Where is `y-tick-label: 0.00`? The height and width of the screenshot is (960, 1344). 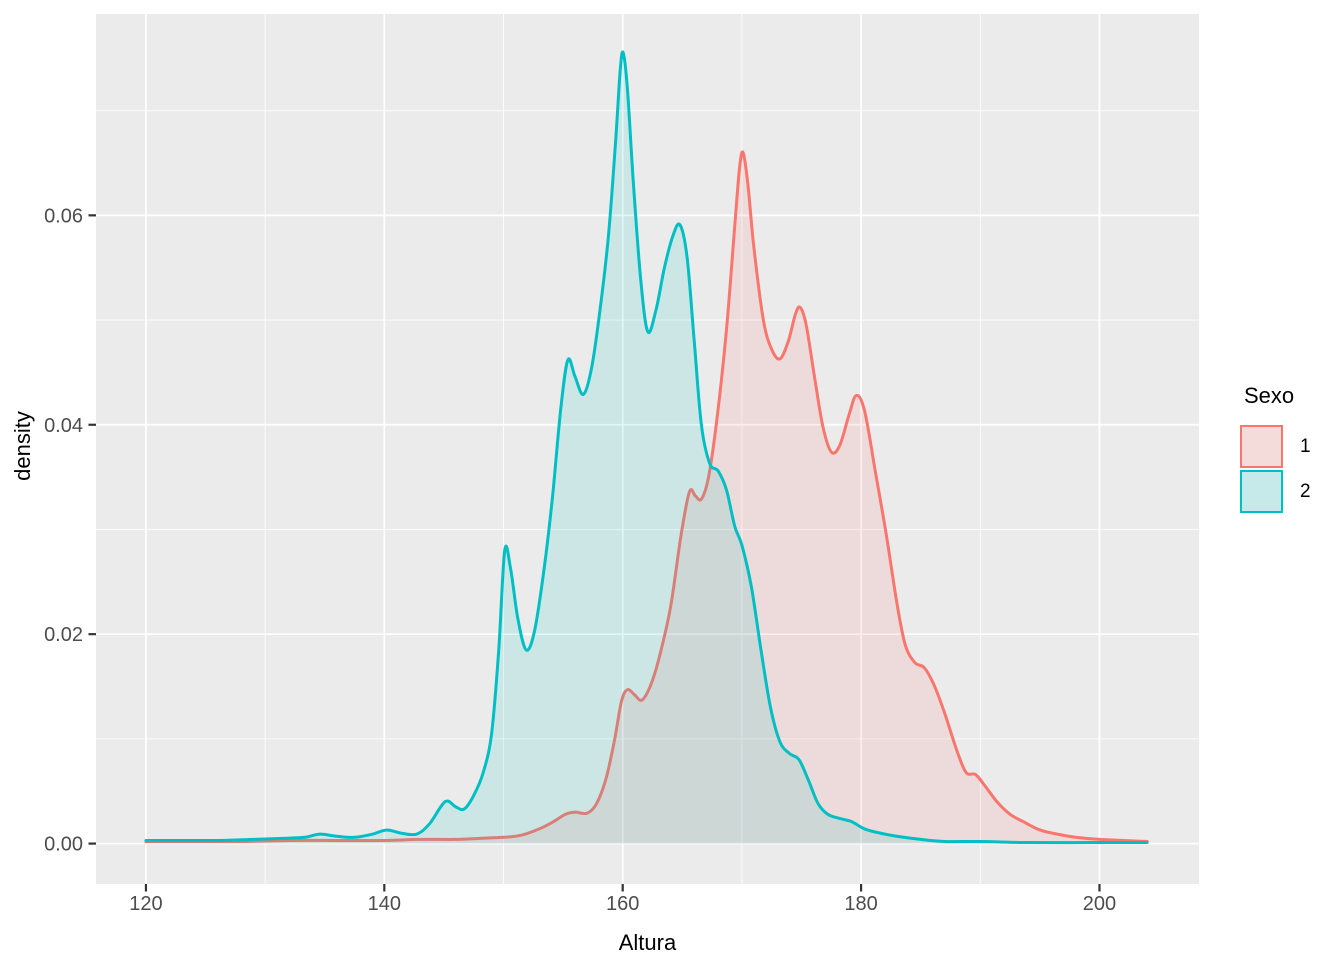
y-tick-label: 0.00 is located at coordinates (63, 845).